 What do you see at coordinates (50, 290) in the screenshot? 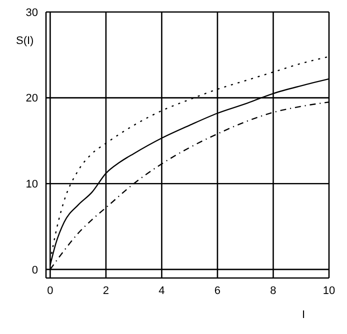
I see `x-tick-label: 0` at bounding box center [50, 290].